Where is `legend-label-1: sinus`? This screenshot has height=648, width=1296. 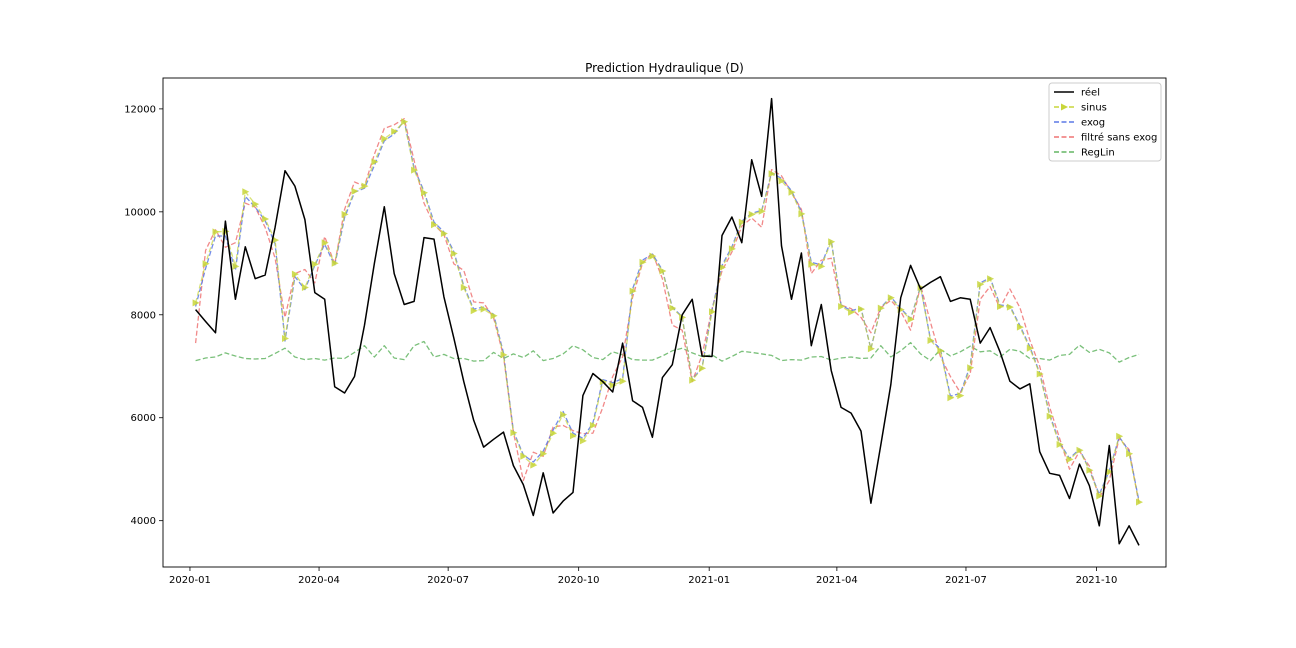 legend-label-1: sinus is located at coordinates (1094, 108).